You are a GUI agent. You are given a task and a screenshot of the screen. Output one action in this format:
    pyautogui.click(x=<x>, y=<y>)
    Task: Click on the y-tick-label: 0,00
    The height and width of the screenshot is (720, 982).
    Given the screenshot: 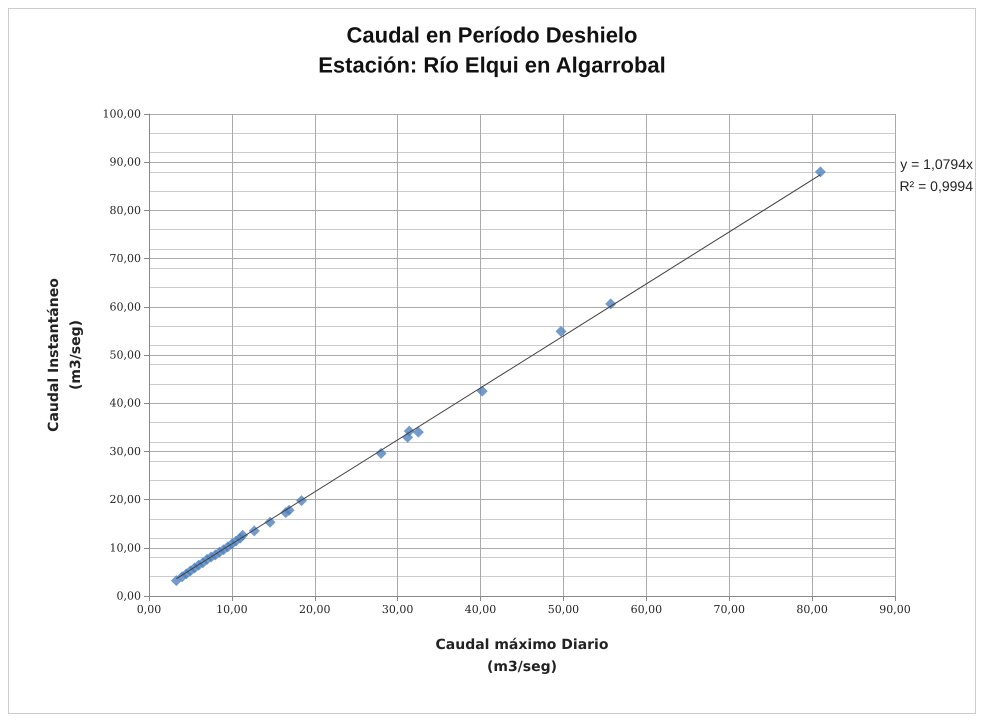 What is the action you would take?
    pyautogui.click(x=128, y=596)
    